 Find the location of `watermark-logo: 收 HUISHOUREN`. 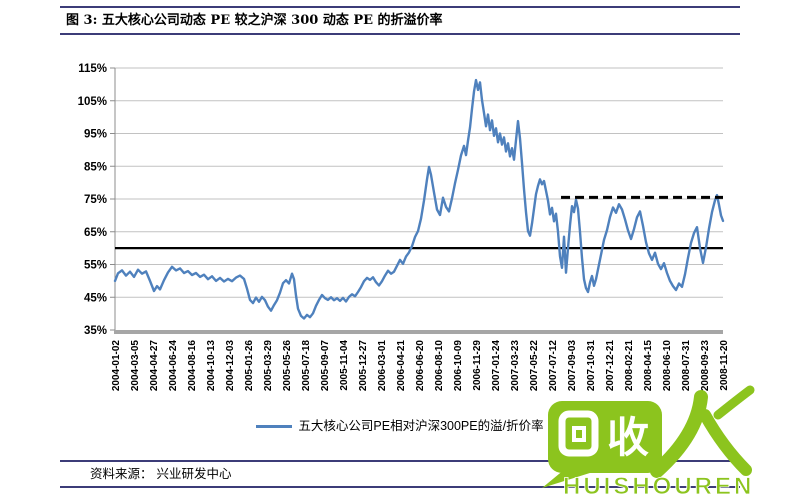

watermark-logo: 收 HUISHOUREN is located at coordinates (648, 442).